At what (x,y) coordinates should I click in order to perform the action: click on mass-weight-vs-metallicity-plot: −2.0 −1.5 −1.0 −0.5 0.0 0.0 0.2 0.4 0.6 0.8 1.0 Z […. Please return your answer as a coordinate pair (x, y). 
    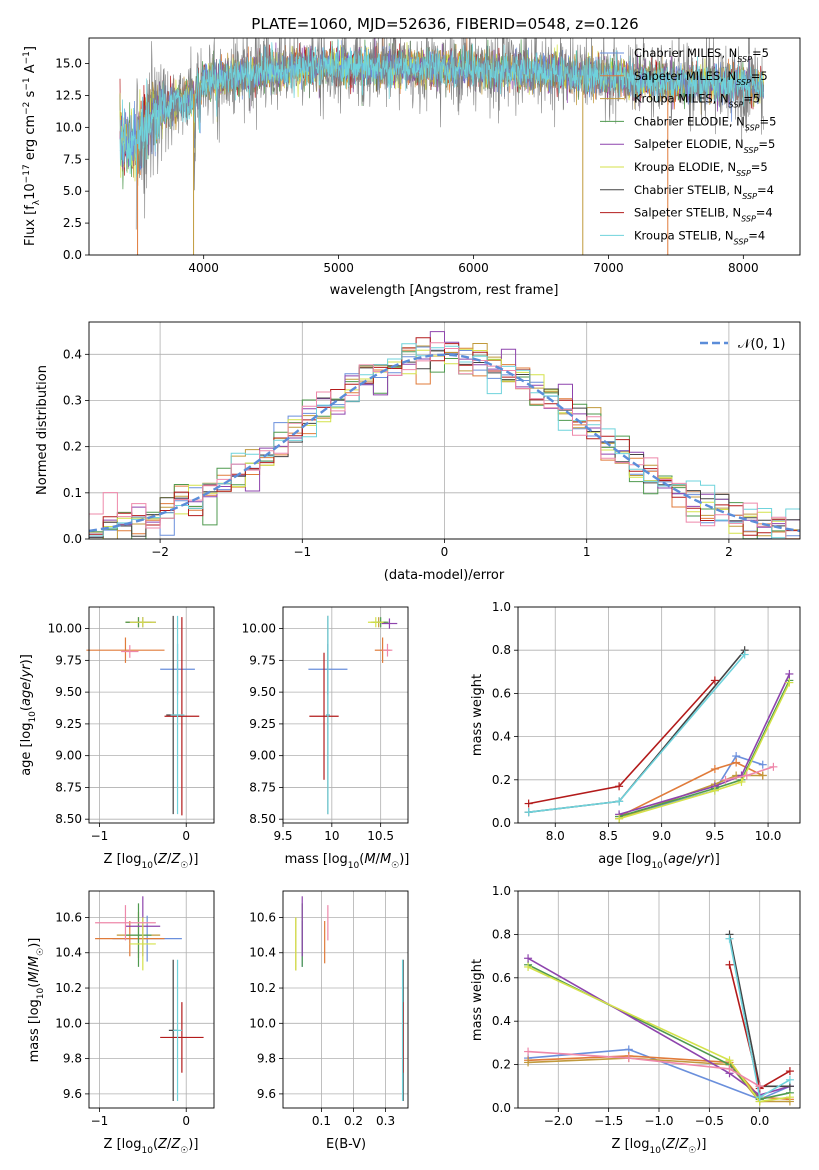
    Looking at the image, I should click on (635, 1020).